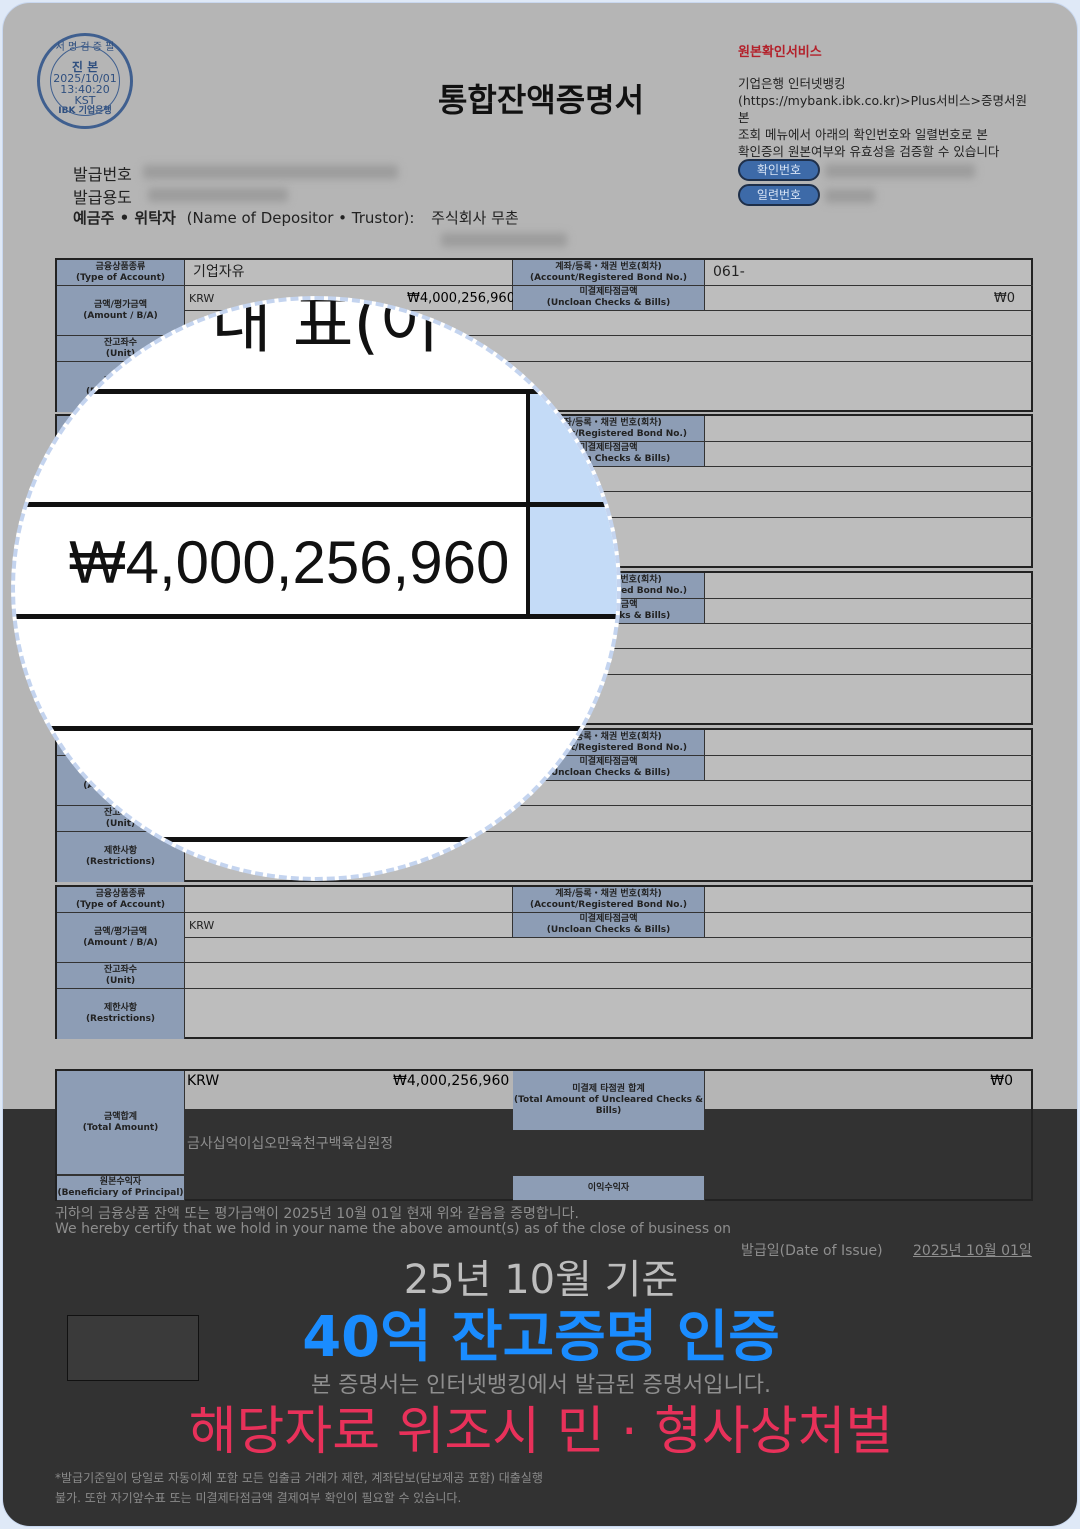 Image resolution: width=1080 pixels, height=1529 pixels. Describe the element at coordinates (290, 1144) in the screenshot. I see `total-korean-amount: 금사십억이십오만육천구백육십원정` at that location.